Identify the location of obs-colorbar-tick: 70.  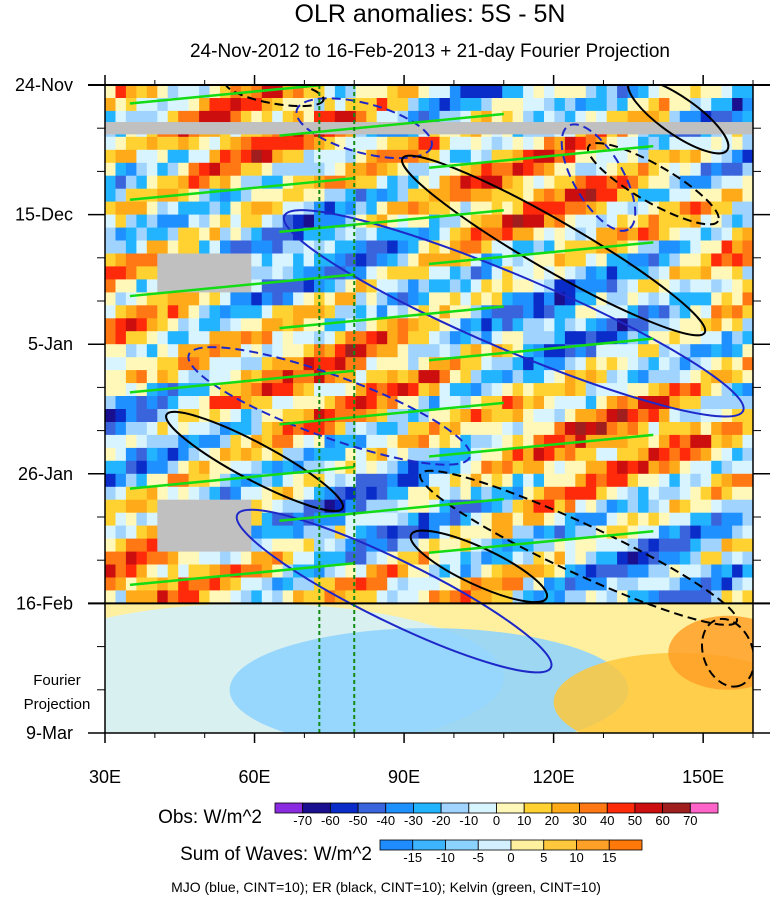
(690, 820).